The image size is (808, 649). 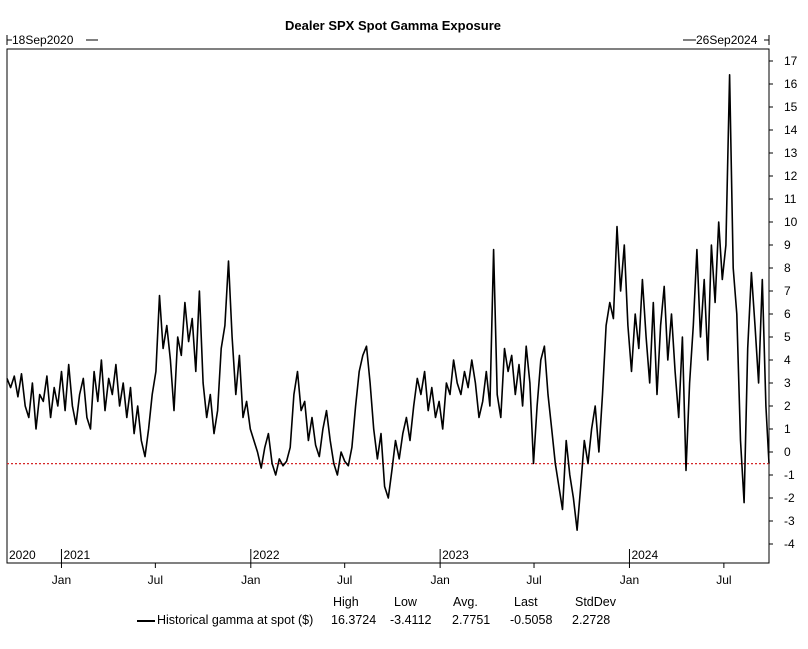 I want to click on y-tick-label: 0, so click(x=787, y=452).